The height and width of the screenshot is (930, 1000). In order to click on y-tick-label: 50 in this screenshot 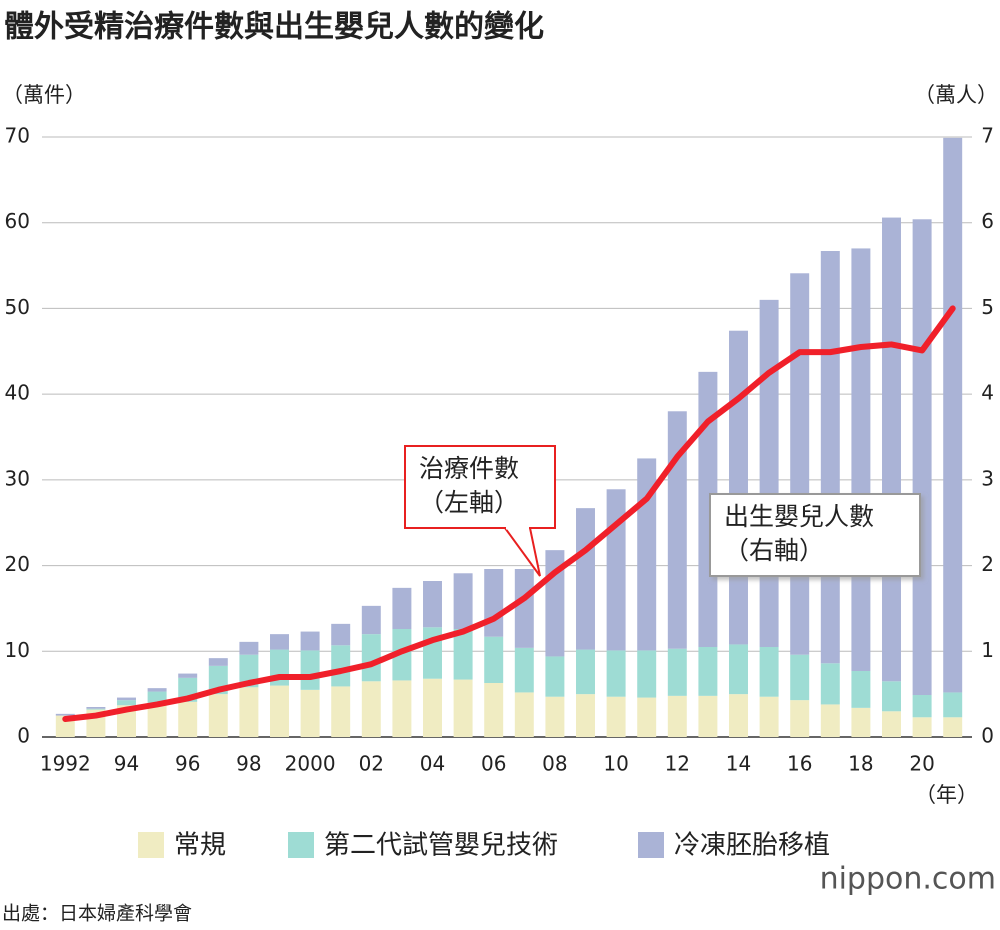, I will do `click(17, 307)`.